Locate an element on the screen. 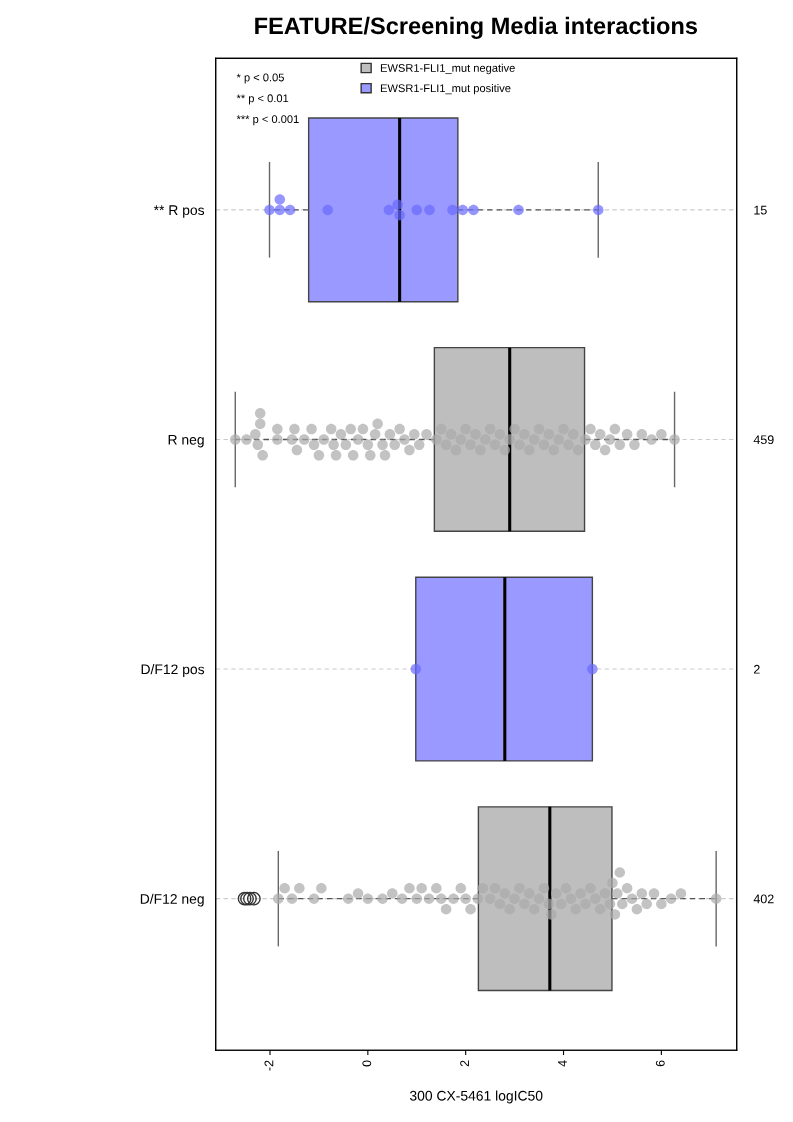 The image size is (793, 1122). x-tick-label: 4 is located at coordinates (562, 1063).